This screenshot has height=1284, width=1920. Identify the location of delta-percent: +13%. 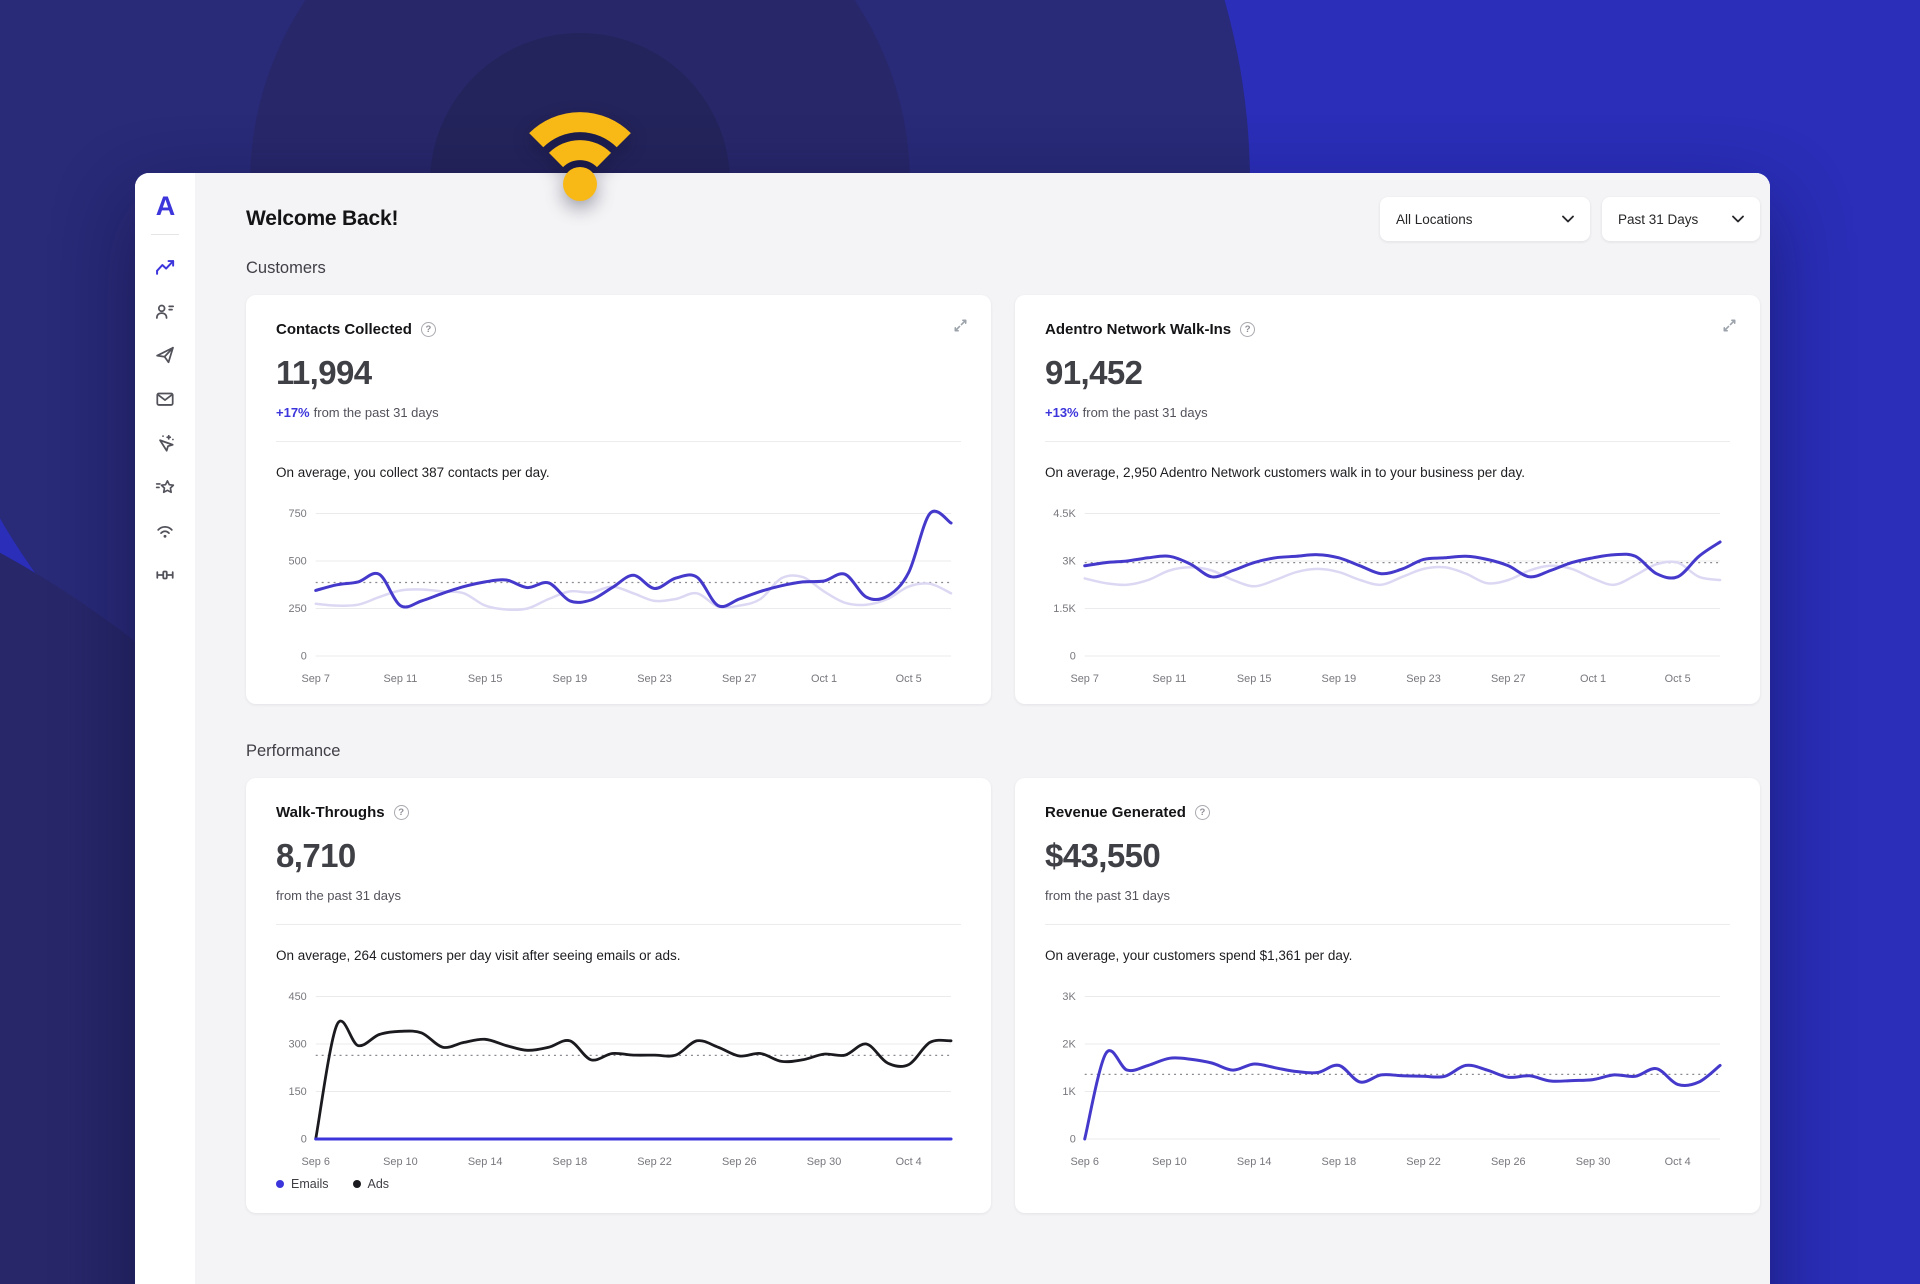
(1062, 412).